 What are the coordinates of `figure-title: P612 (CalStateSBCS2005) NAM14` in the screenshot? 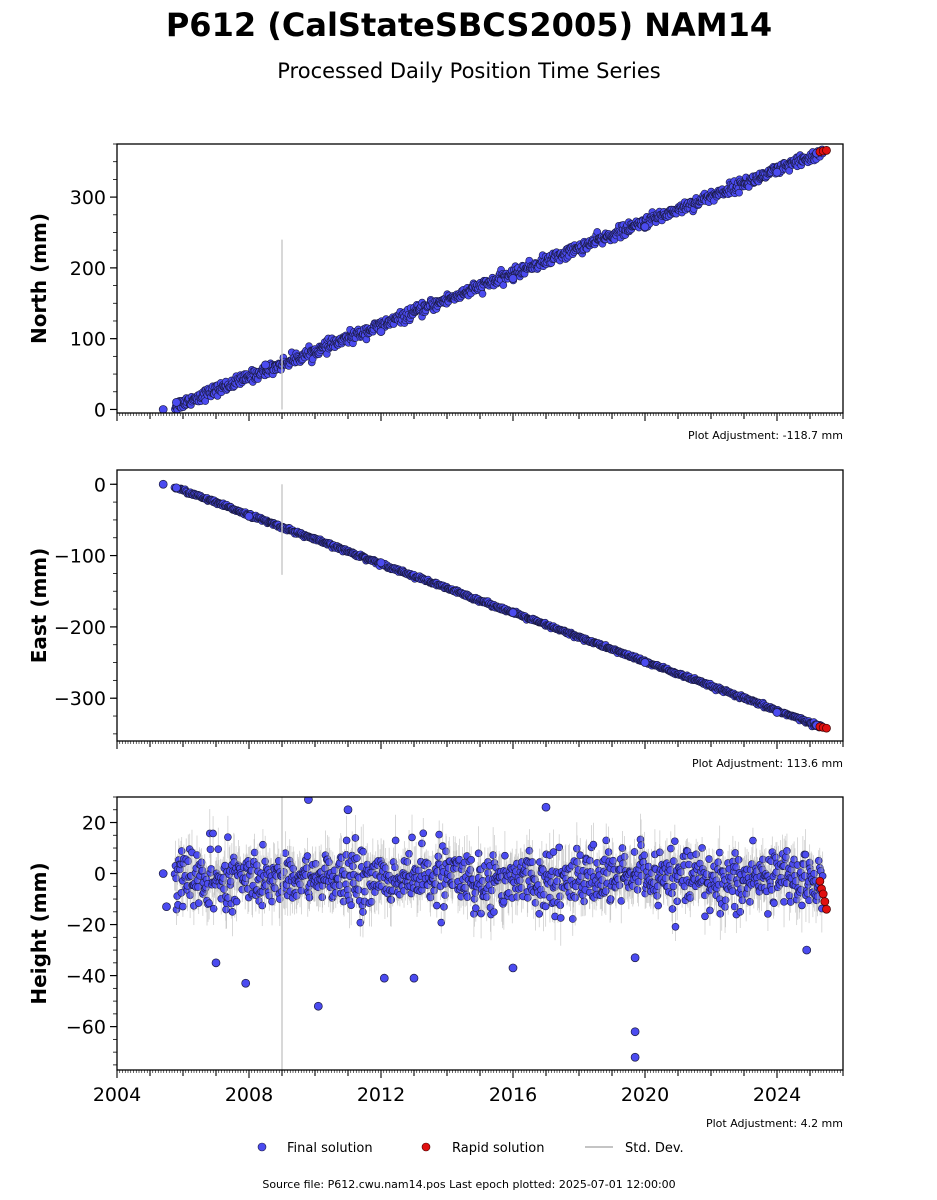 It's located at (469, 25).